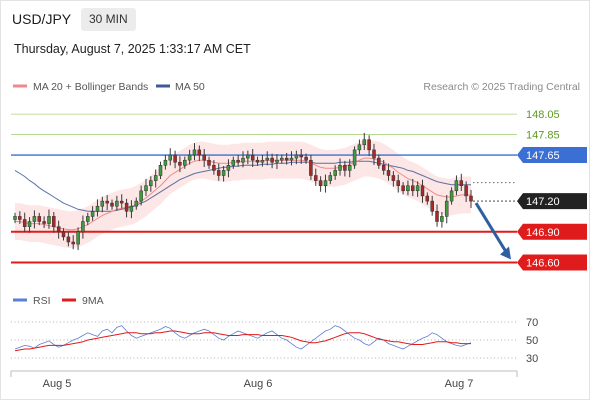  Describe the element at coordinates (459, 384) in the screenshot. I see `x-tick-aug7: Aug 7` at that location.